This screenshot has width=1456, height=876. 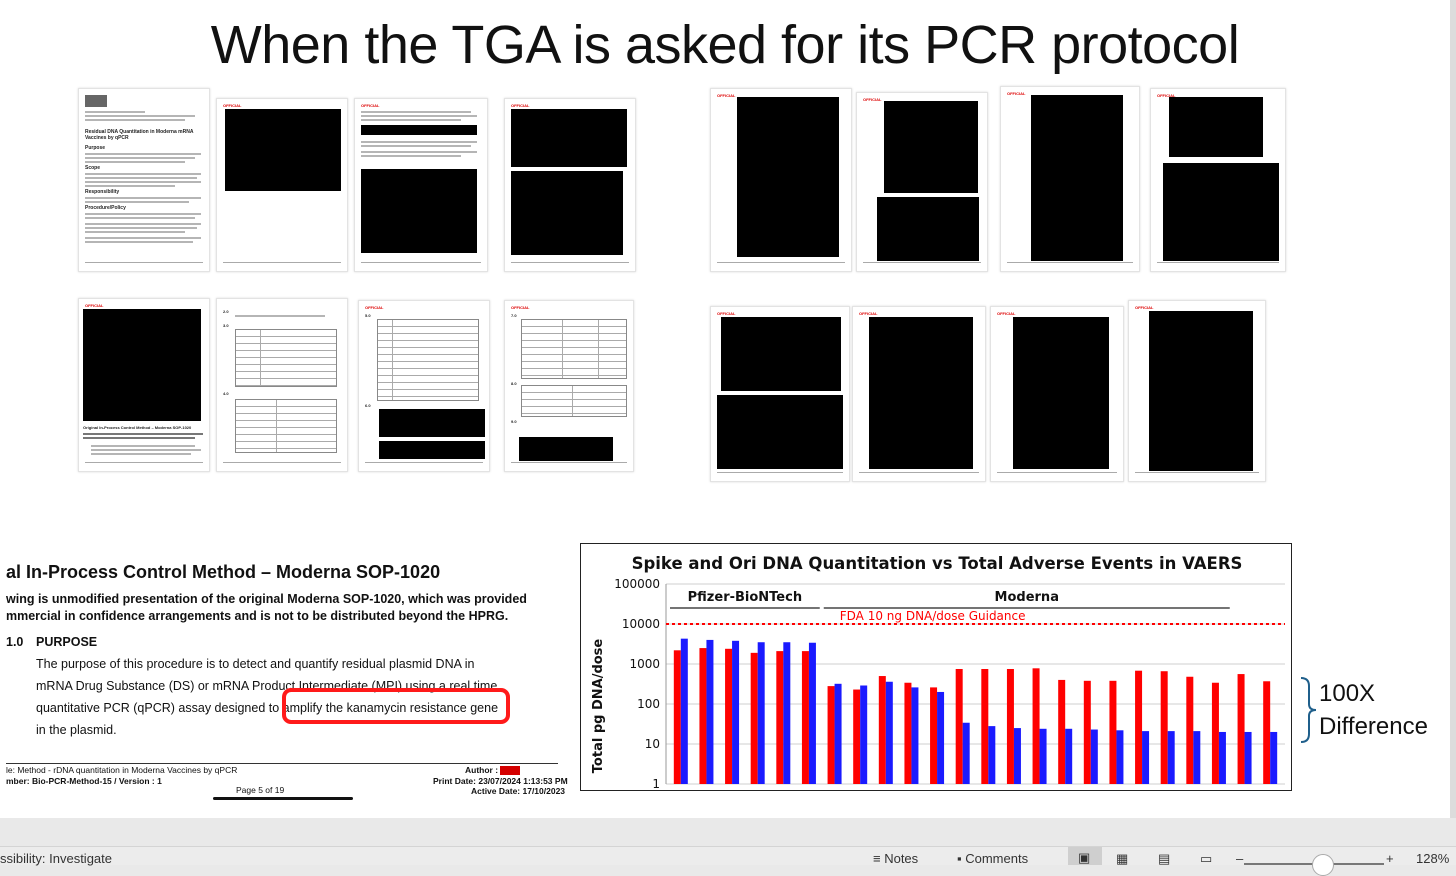 I want to click on author-redaction, so click(x=510, y=771).